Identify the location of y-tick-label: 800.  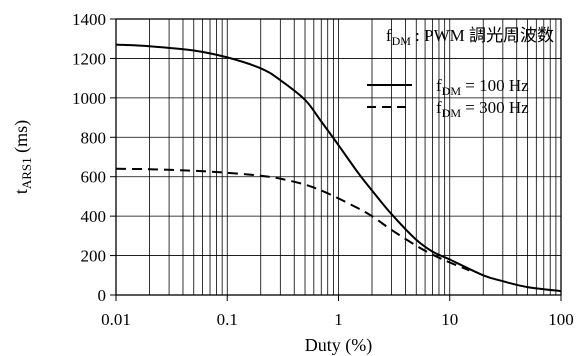
(94, 137).